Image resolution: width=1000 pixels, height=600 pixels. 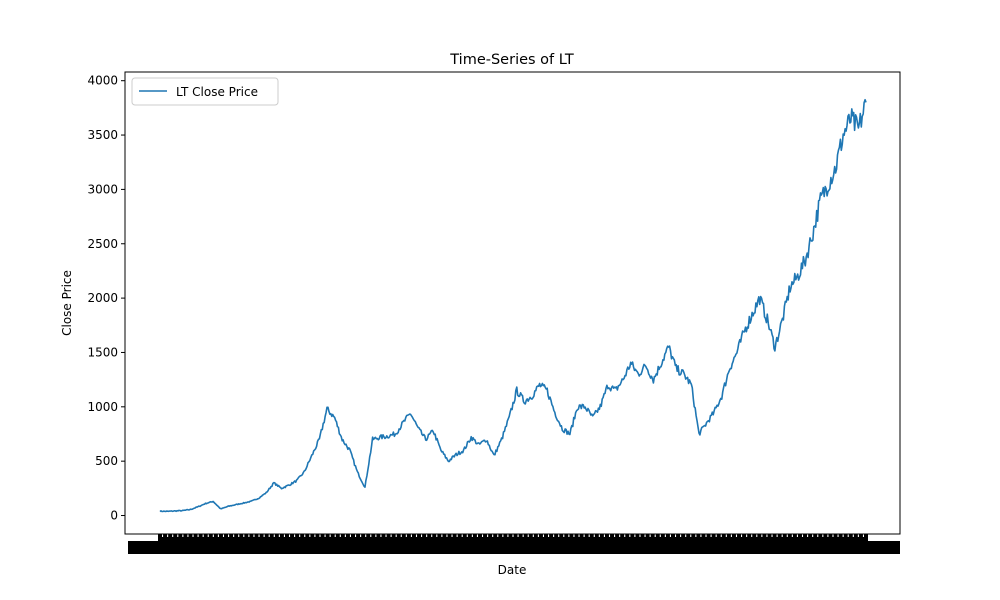 What do you see at coordinates (102, 81) in the screenshot?
I see `y-tick-label: 4000` at bounding box center [102, 81].